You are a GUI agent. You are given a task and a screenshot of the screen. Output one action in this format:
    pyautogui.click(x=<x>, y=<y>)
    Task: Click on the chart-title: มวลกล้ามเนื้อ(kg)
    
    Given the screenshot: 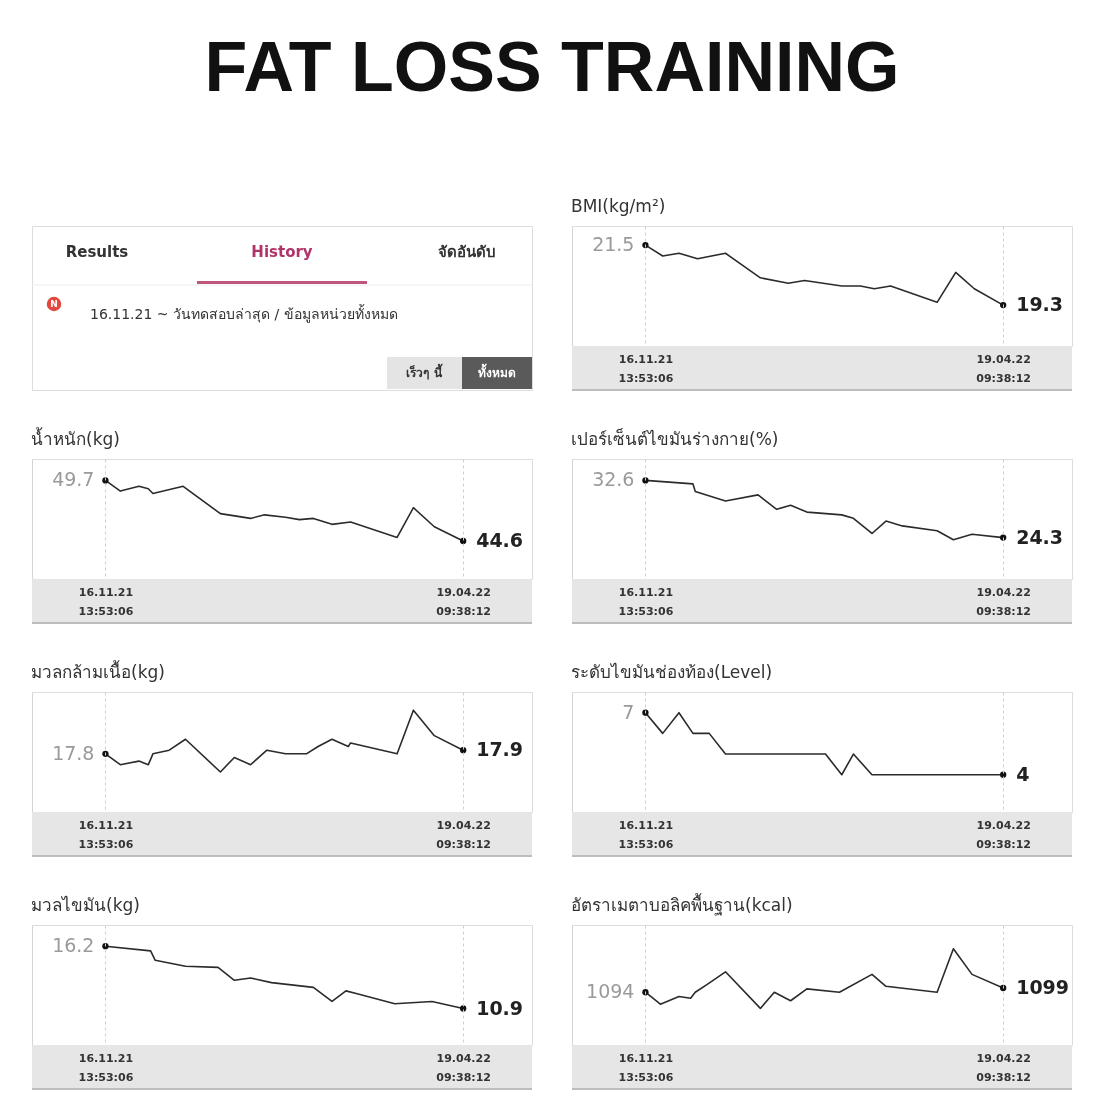 What is the action you would take?
    pyautogui.click(x=98, y=671)
    